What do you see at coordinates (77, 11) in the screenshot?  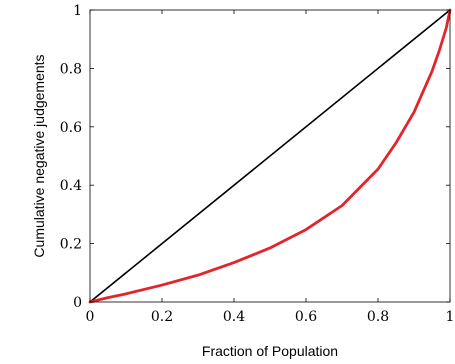 I see `y-tick-label: 1` at bounding box center [77, 11].